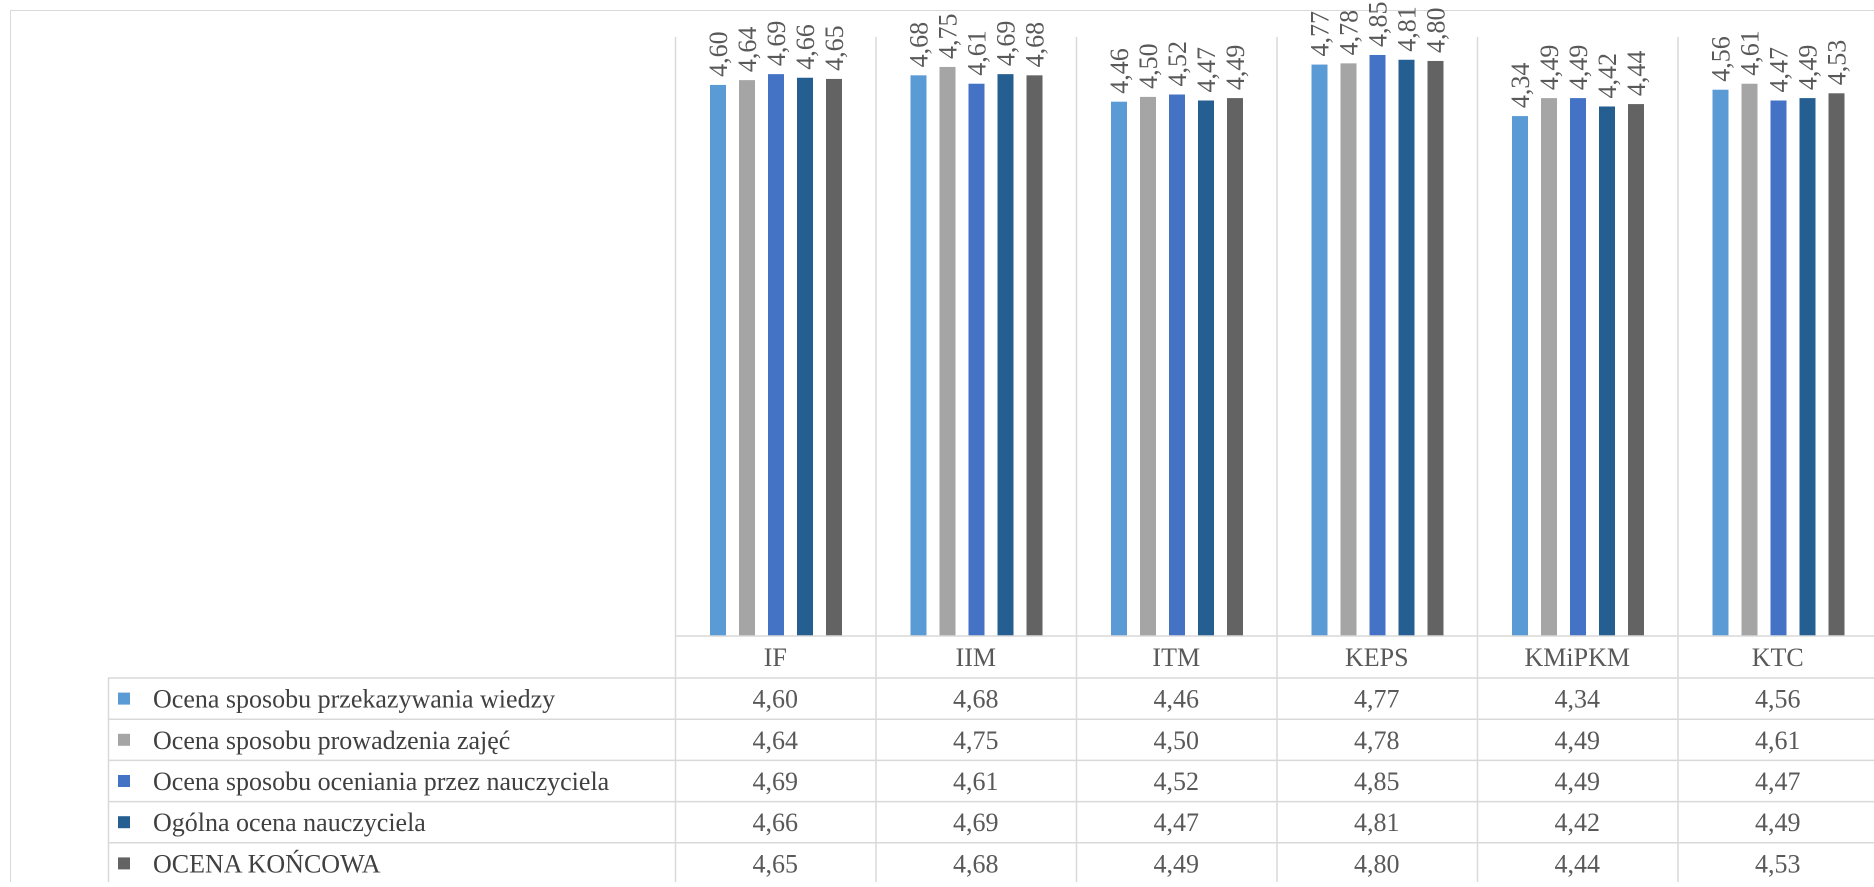  I want to click on data-label: 4,85, so click(1378, 24).